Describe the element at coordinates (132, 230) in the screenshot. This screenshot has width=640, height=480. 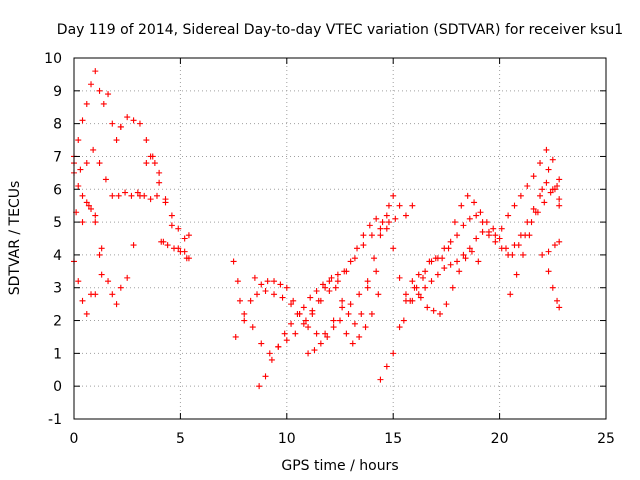
I see `series-track-d` at that location.